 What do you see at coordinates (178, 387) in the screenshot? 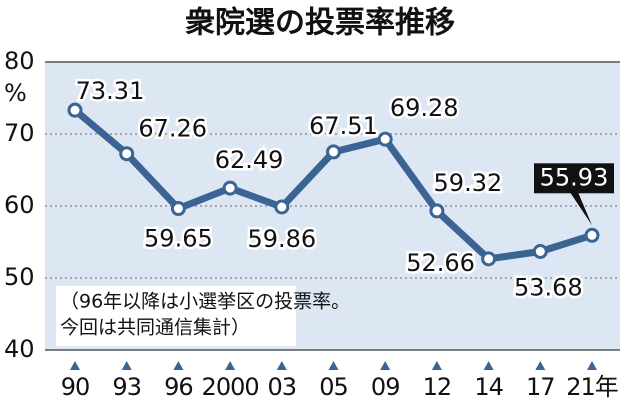
I see `x-tick-label: 96` at bounding box center [178, 387].